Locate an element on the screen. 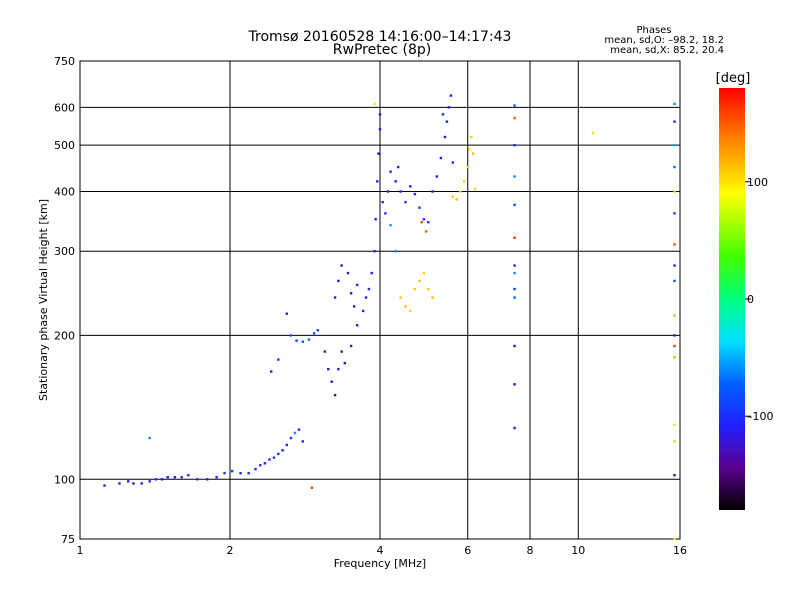 Image resolution: width=800 pixels, height=600 pixels. y-axis-label: Stationary phase Virtual Height [km] is located at coordinates (43, 300).